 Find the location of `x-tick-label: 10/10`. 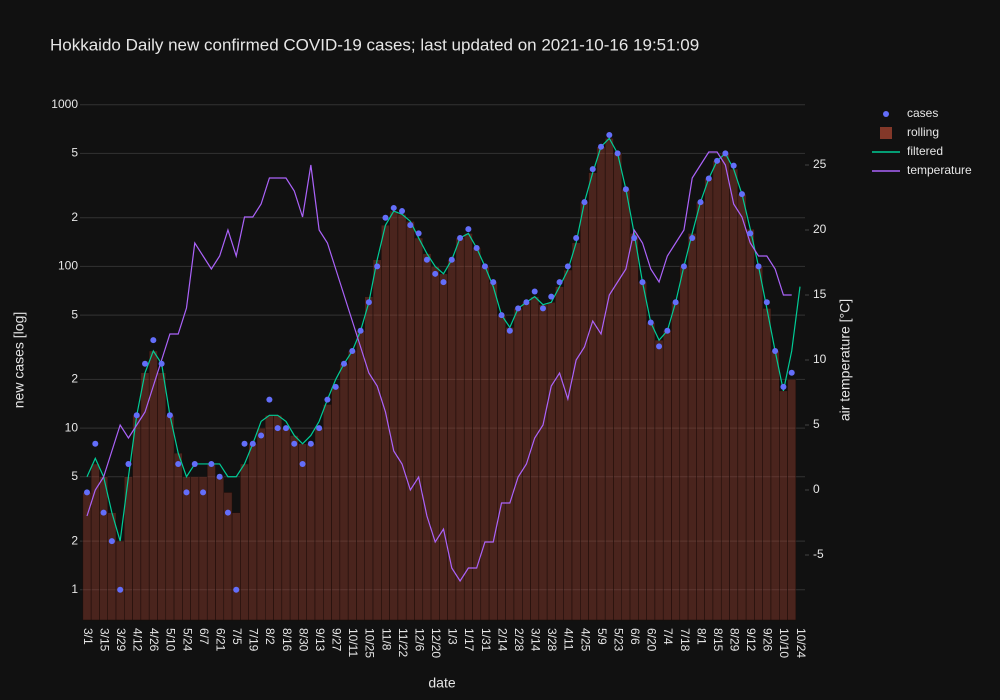

x-tick-label: 10/10 is located at coordinates (784, 643).